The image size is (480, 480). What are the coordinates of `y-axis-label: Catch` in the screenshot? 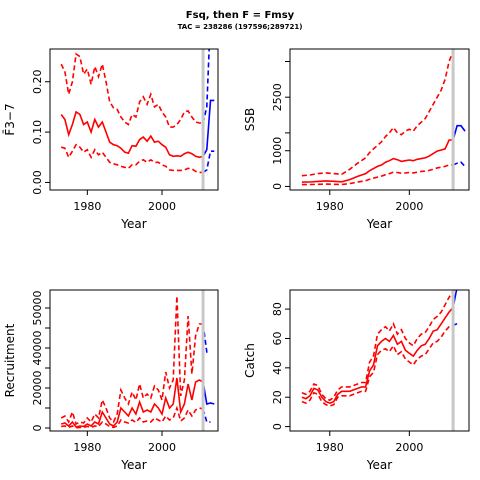 It's located at (250, 360).